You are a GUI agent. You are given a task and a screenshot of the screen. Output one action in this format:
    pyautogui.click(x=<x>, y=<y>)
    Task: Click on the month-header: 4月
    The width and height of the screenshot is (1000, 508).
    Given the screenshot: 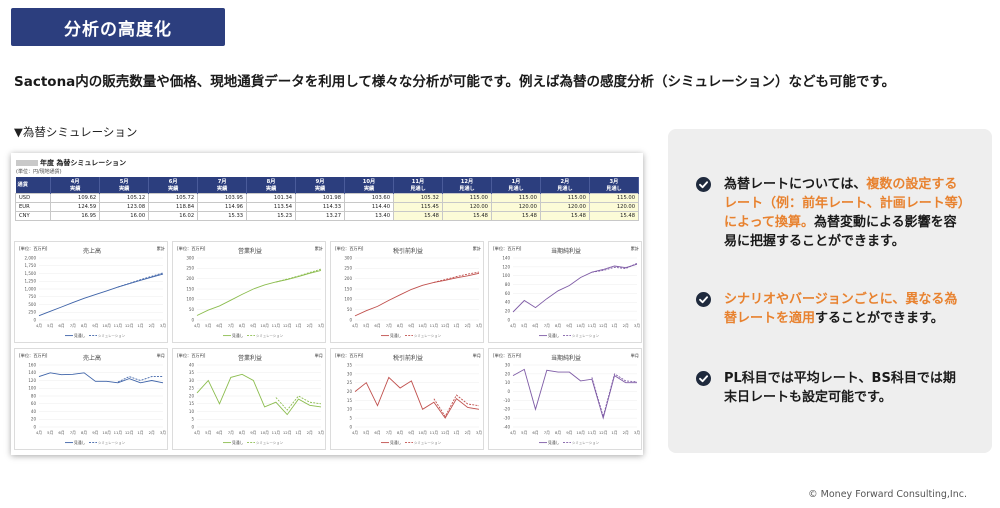 What is the action you would take?
    pyautogui.click(x=75, y=181)
    